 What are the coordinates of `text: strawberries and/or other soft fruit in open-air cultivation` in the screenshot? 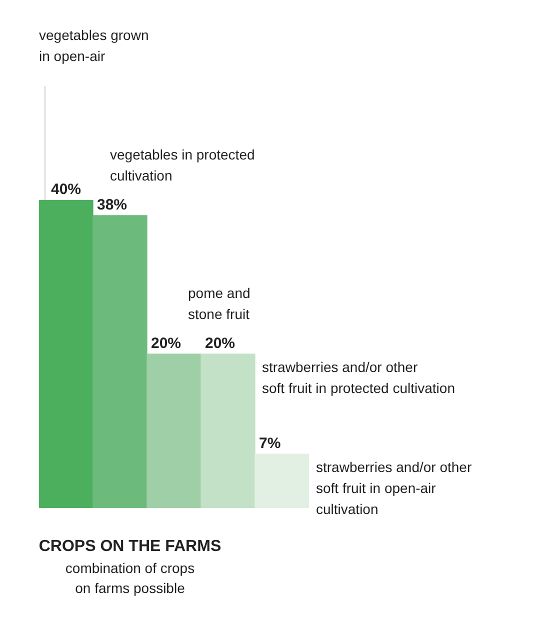 It's located at (394, 488).